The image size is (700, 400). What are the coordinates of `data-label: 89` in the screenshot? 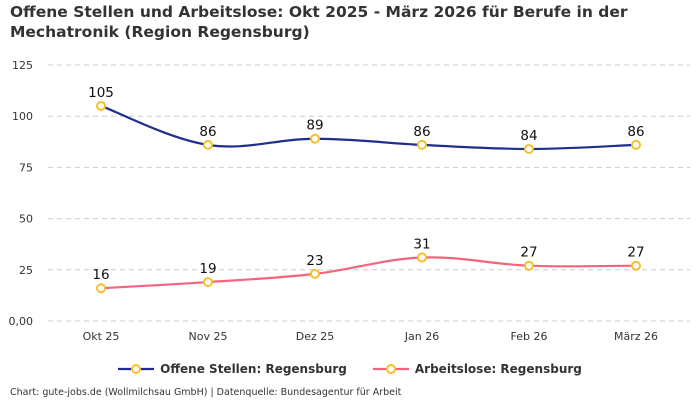 It's located at (314, 126).